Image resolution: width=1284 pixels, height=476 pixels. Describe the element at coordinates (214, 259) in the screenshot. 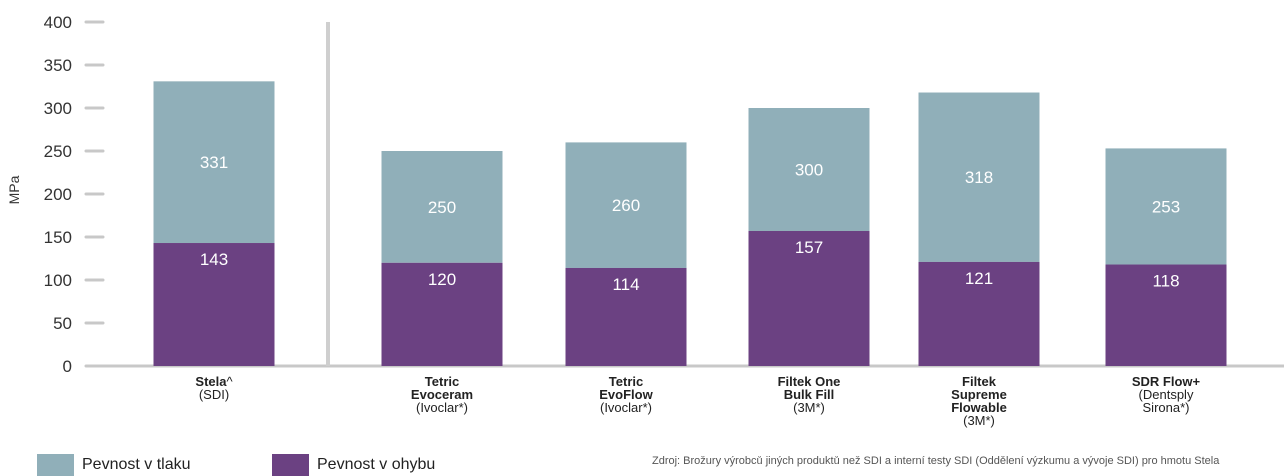

I see `data-label-flexural: 143` at that location.